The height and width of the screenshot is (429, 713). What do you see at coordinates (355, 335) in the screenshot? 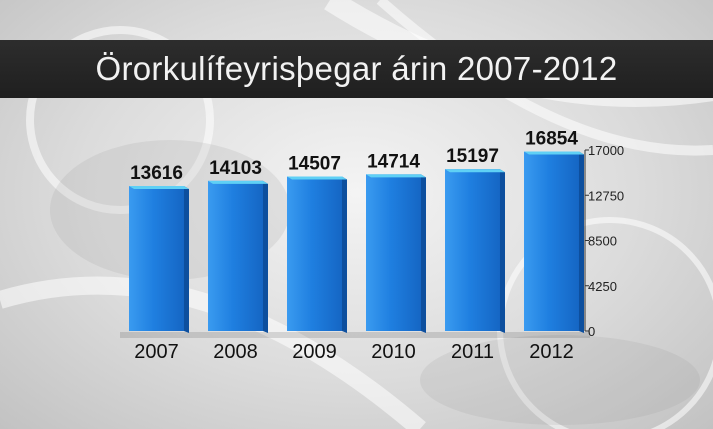
I see `chart-floor-shadow` at bounding box center [355, 335].